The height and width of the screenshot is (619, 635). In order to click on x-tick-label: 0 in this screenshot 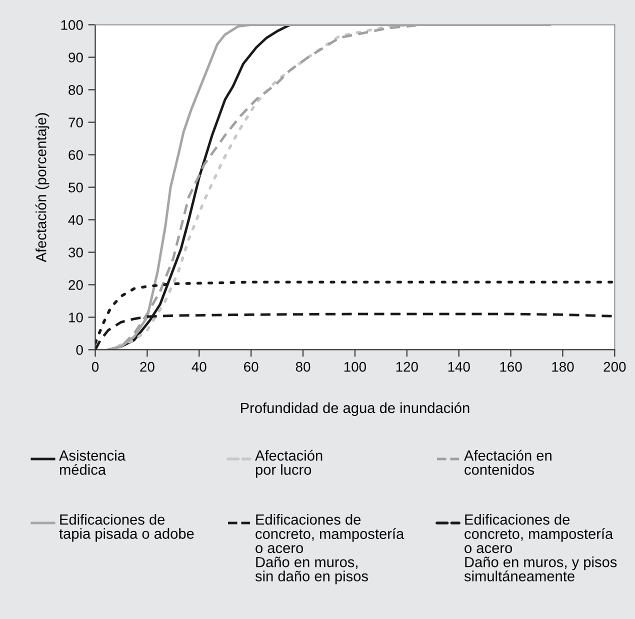, I will do `click(95, 367)`.